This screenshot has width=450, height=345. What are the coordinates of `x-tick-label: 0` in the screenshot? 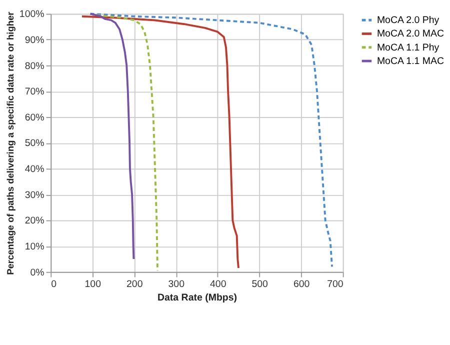 It's located at (54, 284).